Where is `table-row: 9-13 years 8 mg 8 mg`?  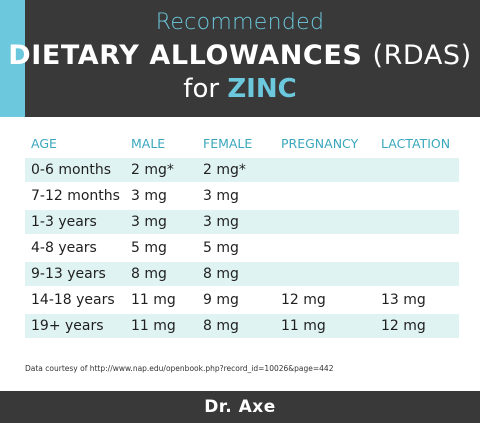 table-row: 9-13 years 8 mg 8 mg is located at coordinates (242, 275).